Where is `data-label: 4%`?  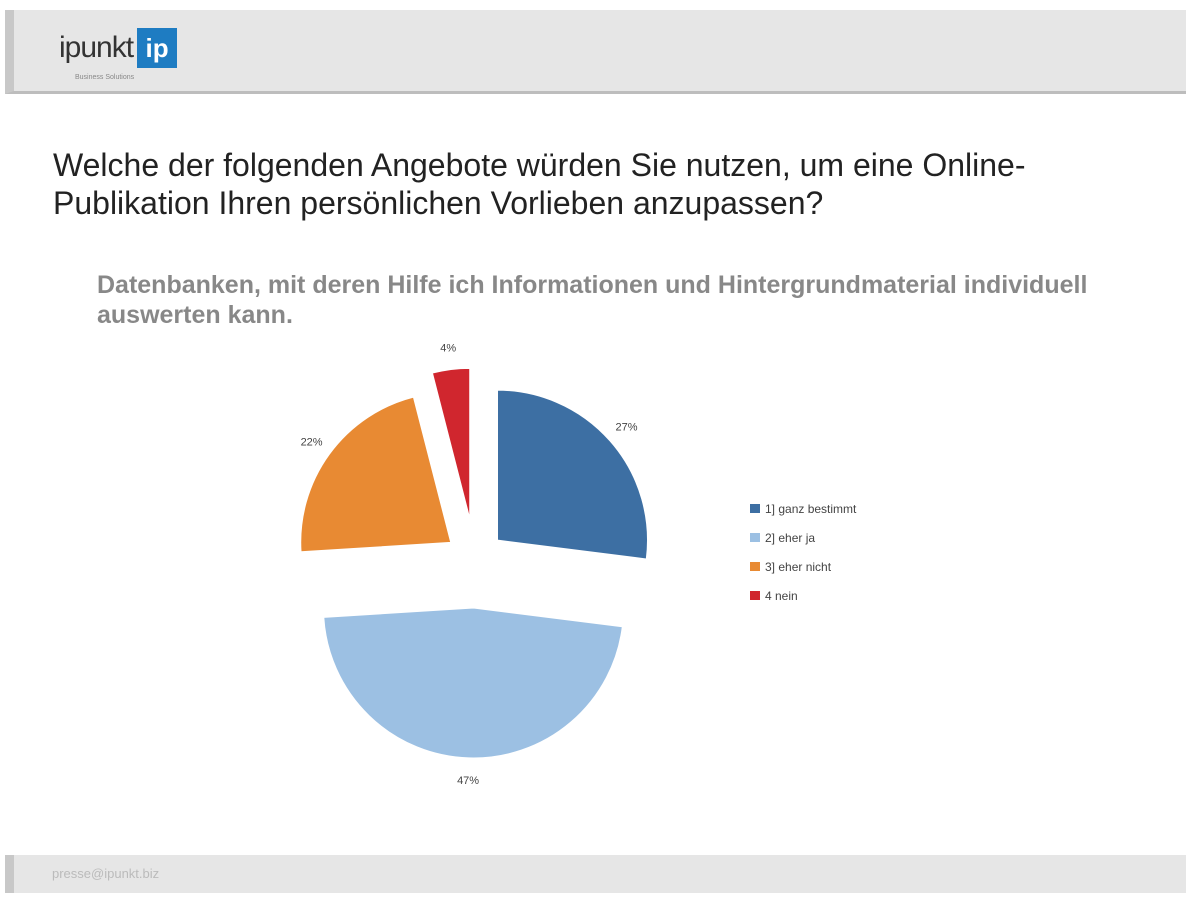 data-label: 4% is located at coordinates (448, 349).